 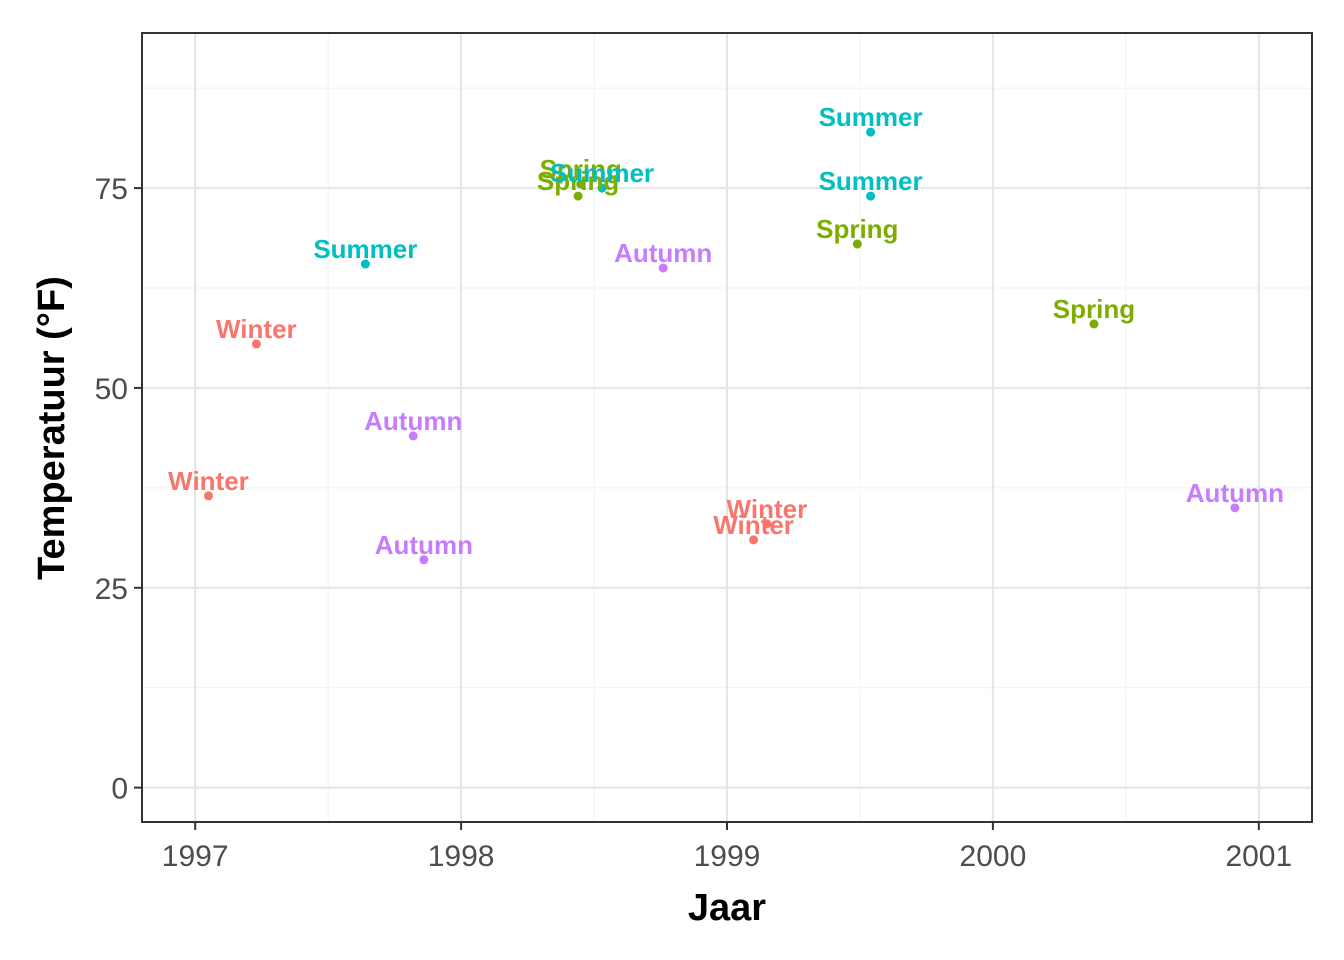 What do you see at coordinates (111, 389) in the screenshot?
I see `y-tick-label: 50` at bounding box center [111, 389].